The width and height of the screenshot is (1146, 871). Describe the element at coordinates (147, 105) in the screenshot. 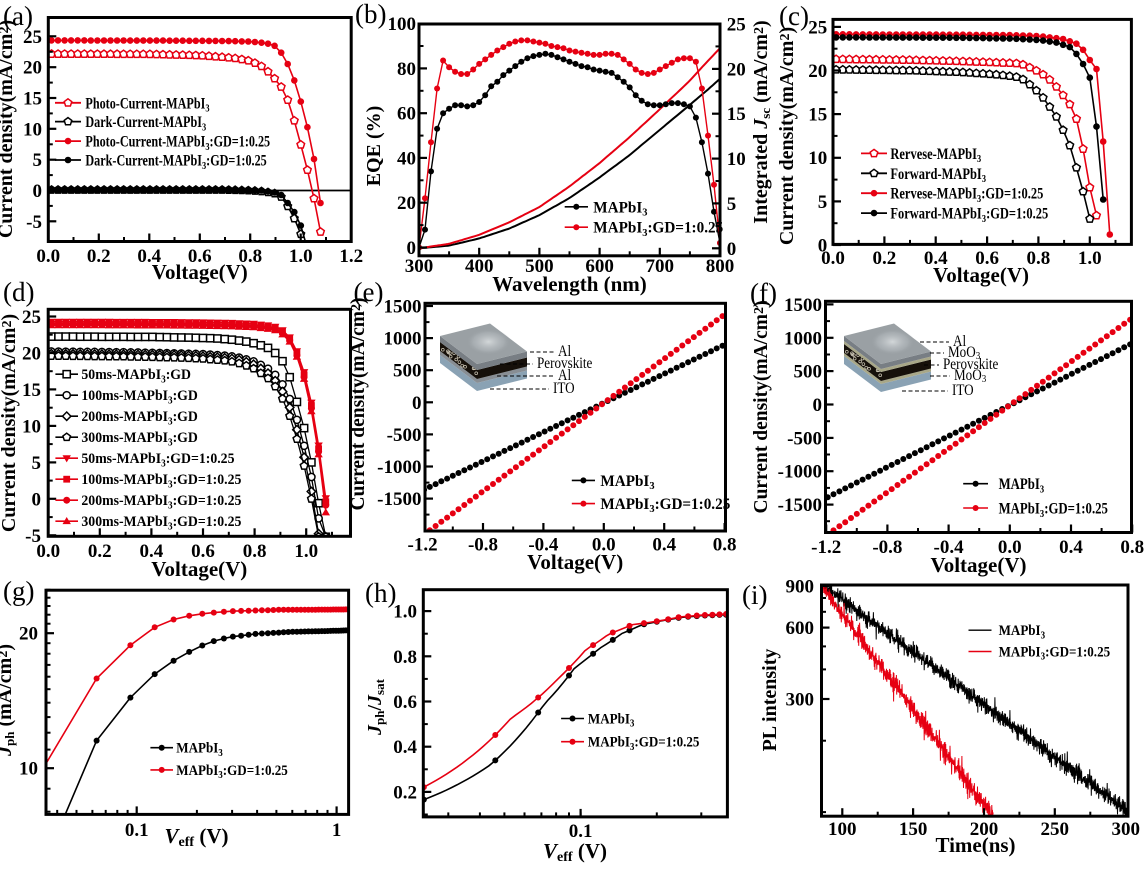

I see `svg-text: Photo-Current-MAPbI3` at that location.